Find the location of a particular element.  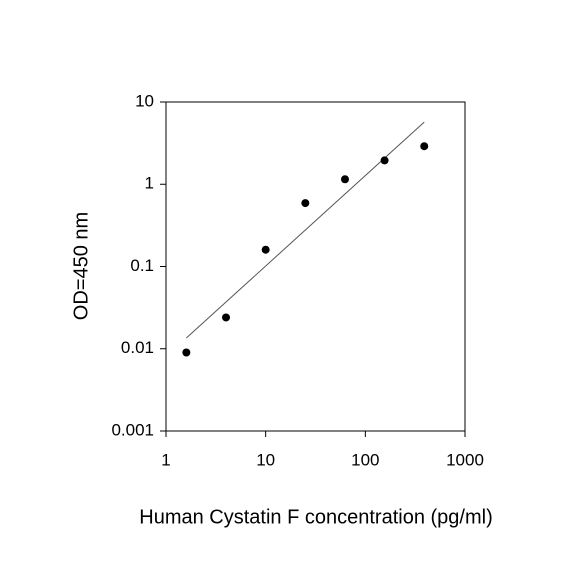

x-axis-title: Human Cystatin F concentration (pg/ml) is located at coordinates (315, 517).